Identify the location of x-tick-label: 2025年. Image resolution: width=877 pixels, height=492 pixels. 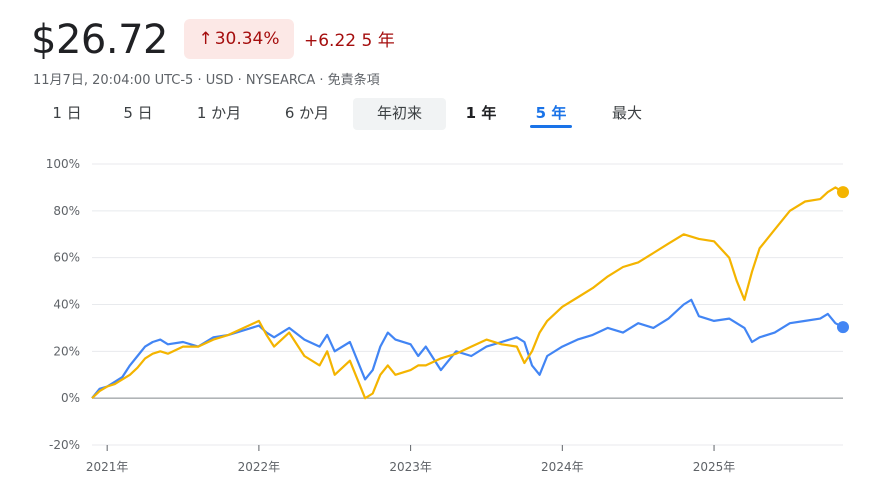
(714, 467).